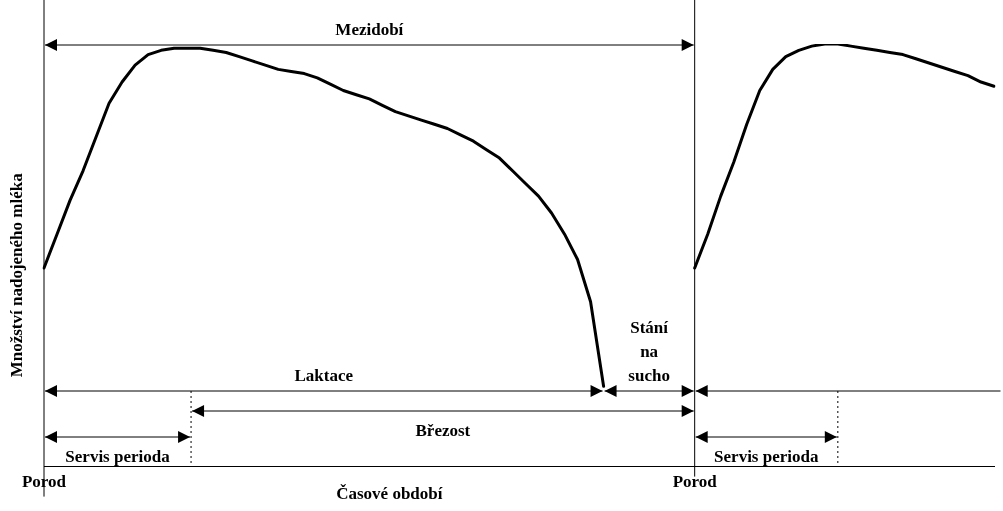 The height and width of the screenshot is (511, 1003). Describe the element at coordinates (389, 493) in the screenshot. I see `x-axis-title: Časové období` at that location.